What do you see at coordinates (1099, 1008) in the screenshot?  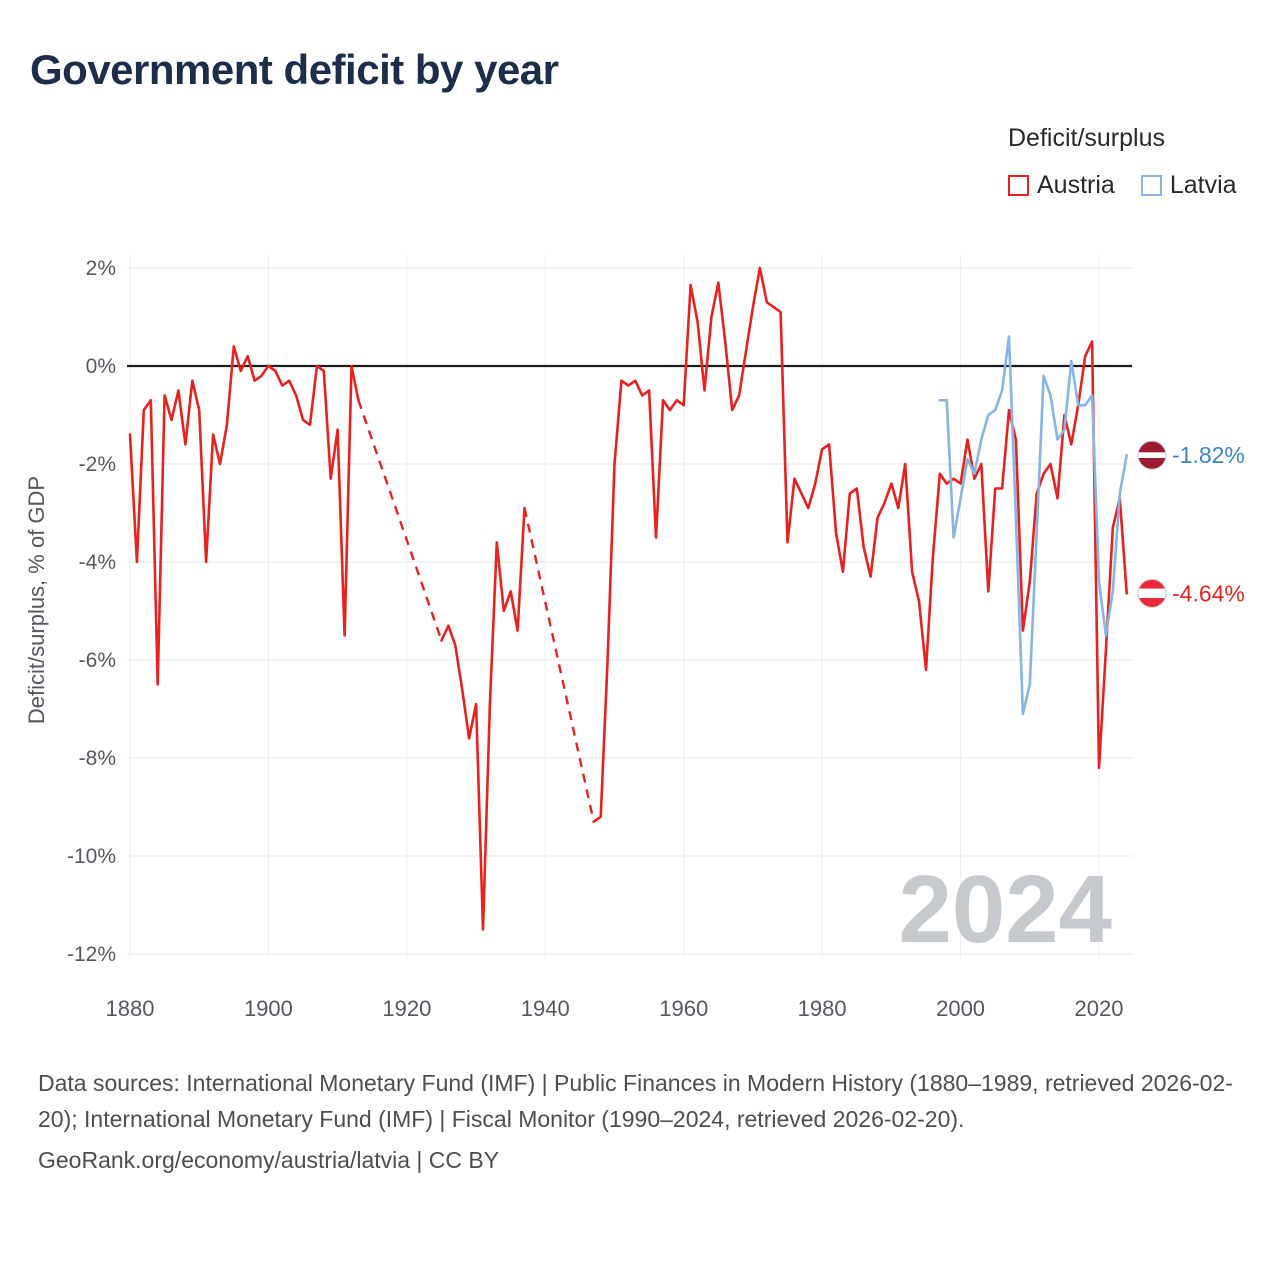 I see `x-tick-label: 2020` at bounding box center [1099, 1008].